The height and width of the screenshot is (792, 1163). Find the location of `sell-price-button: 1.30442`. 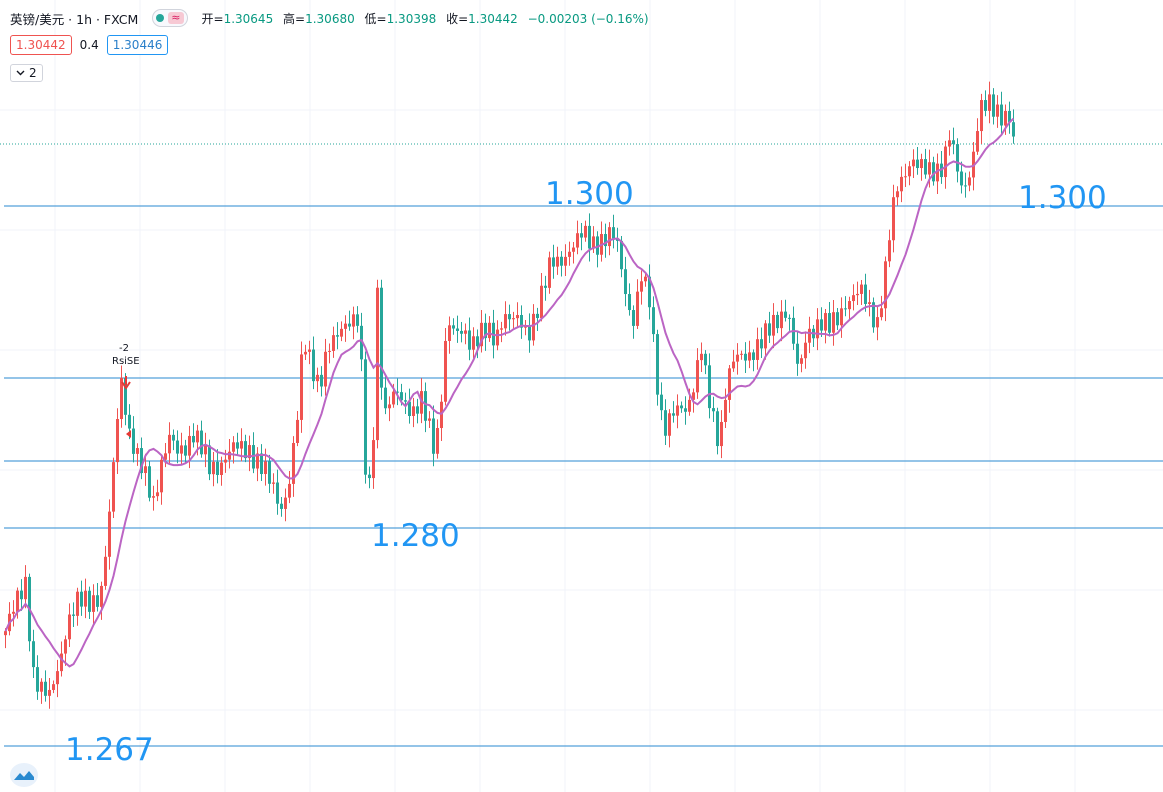

sell-price-button: 1.30442 is located at coordinates (41, 45).